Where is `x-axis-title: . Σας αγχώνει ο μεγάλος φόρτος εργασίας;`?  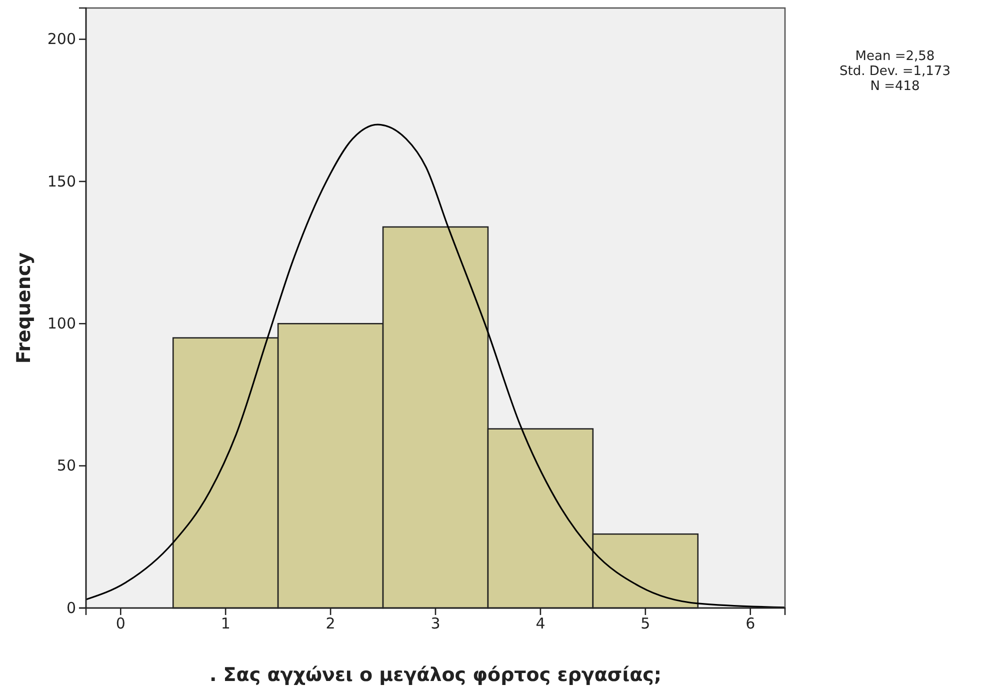 x-axis-title: . Σας αγχώνει ο μεγάλος φόρτος εργασίας; is located at coordinates (435, 675).